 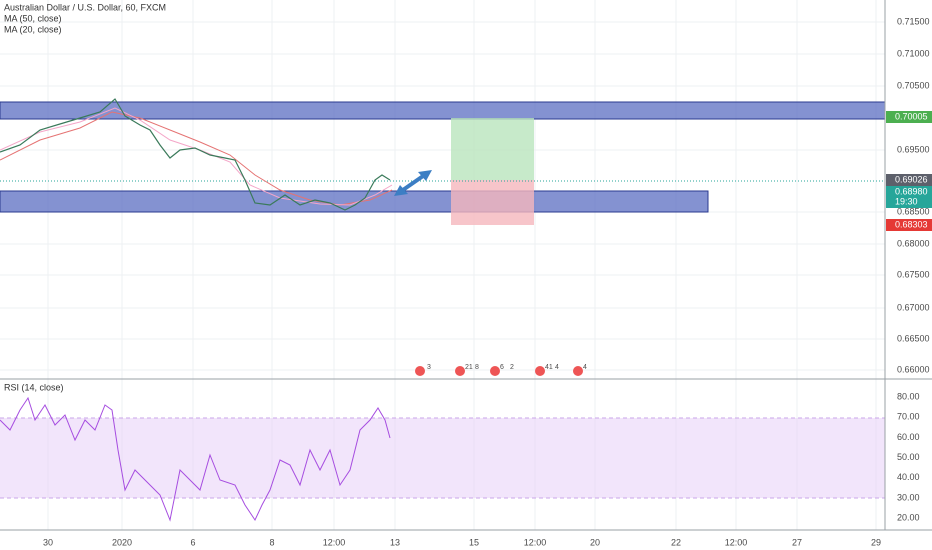 I want to click on time-tick: 15, so click(x=474, y=542).